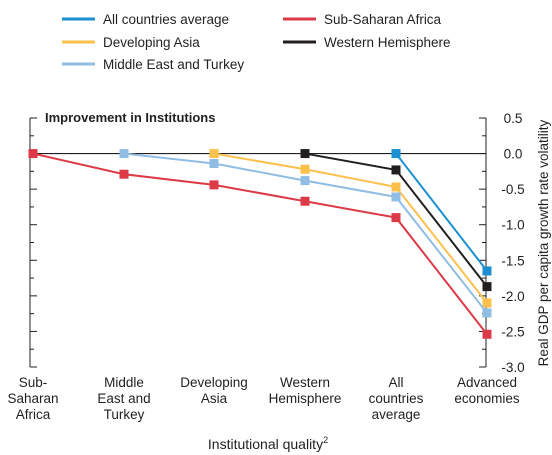 Image resolution: width=552 pixels, height=455 pixels. Describe the element at coordinates (124, 382) in the screenshot. I see `x-tick-label-line: Middle` at that location.